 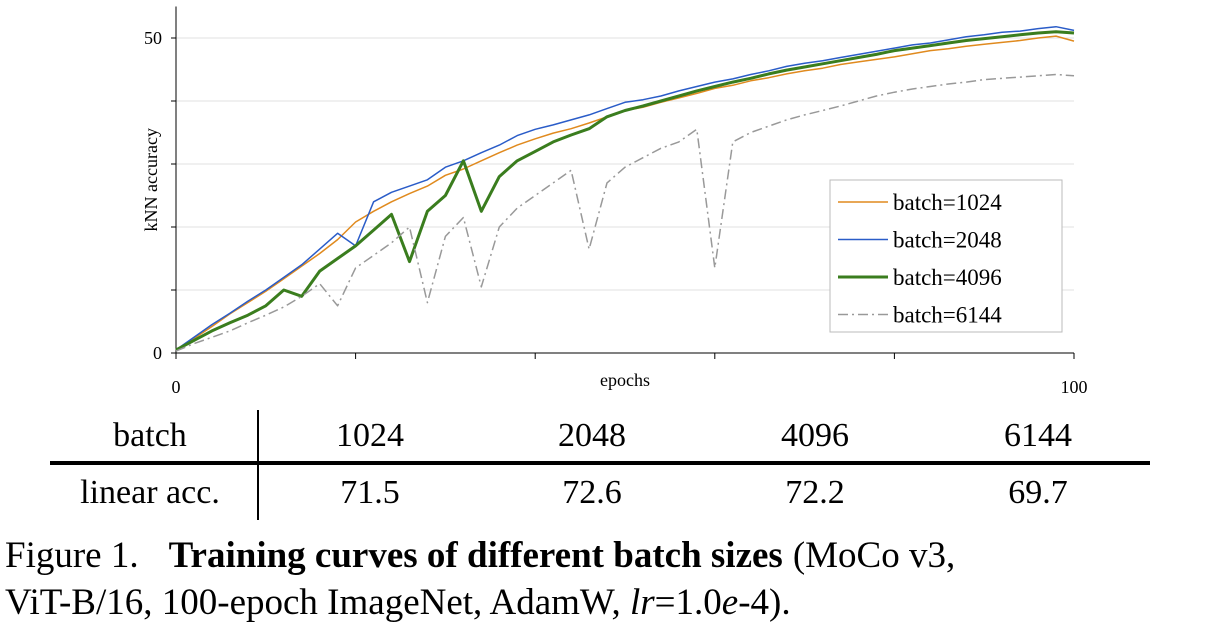 I want to click on caption-text: (MoCo v3,, so click(x=874, y=555).